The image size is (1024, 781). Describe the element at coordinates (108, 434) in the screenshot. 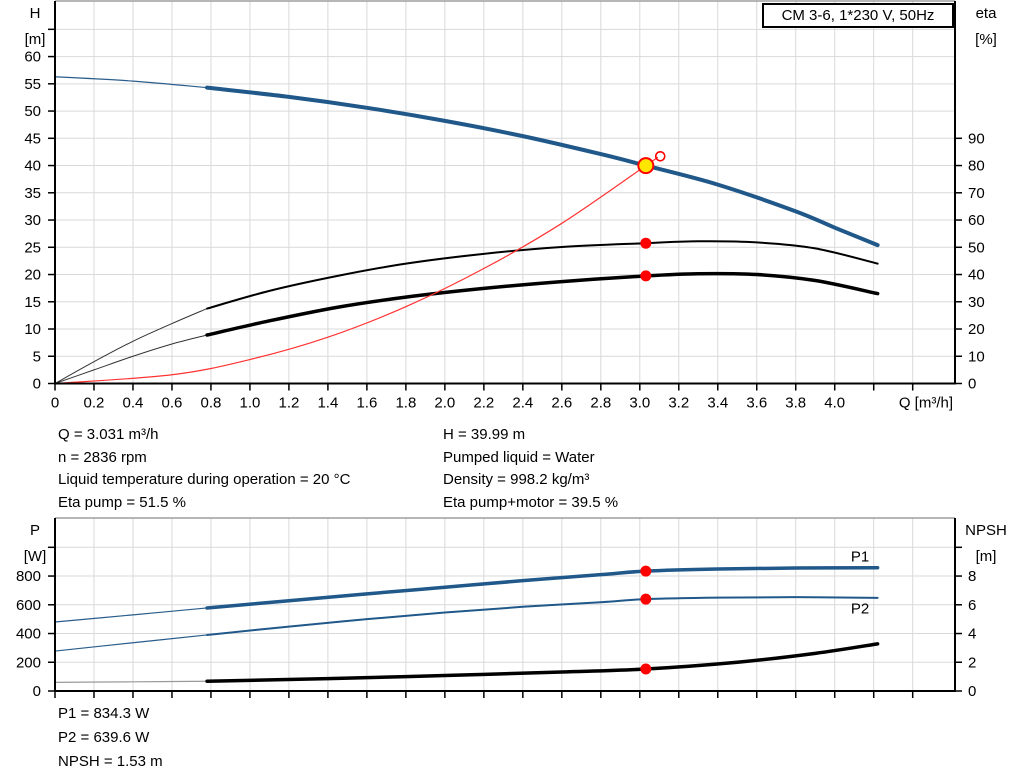

I see `info-line-q: Q = 3.031 m³/h` at that location.